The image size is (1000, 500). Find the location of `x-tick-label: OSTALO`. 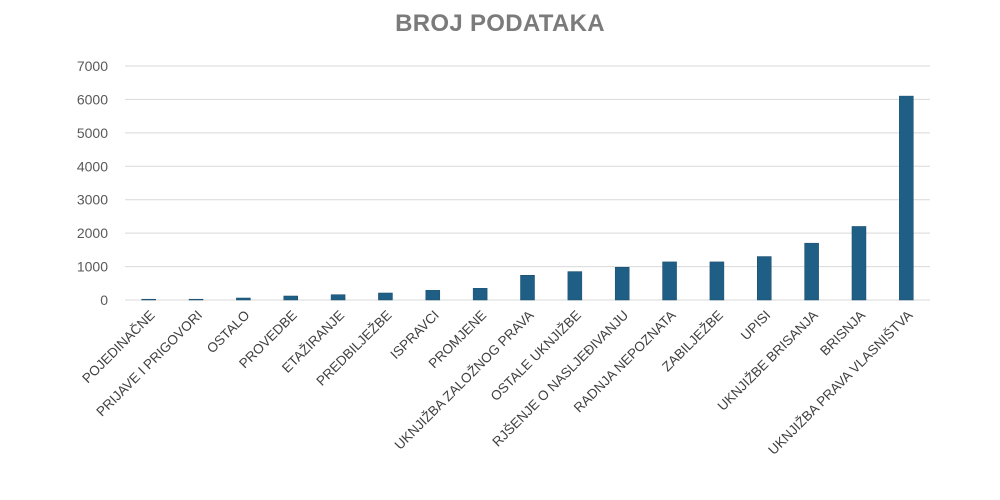

x-tick-label: OSTALO is located at coordinates (228, 332).